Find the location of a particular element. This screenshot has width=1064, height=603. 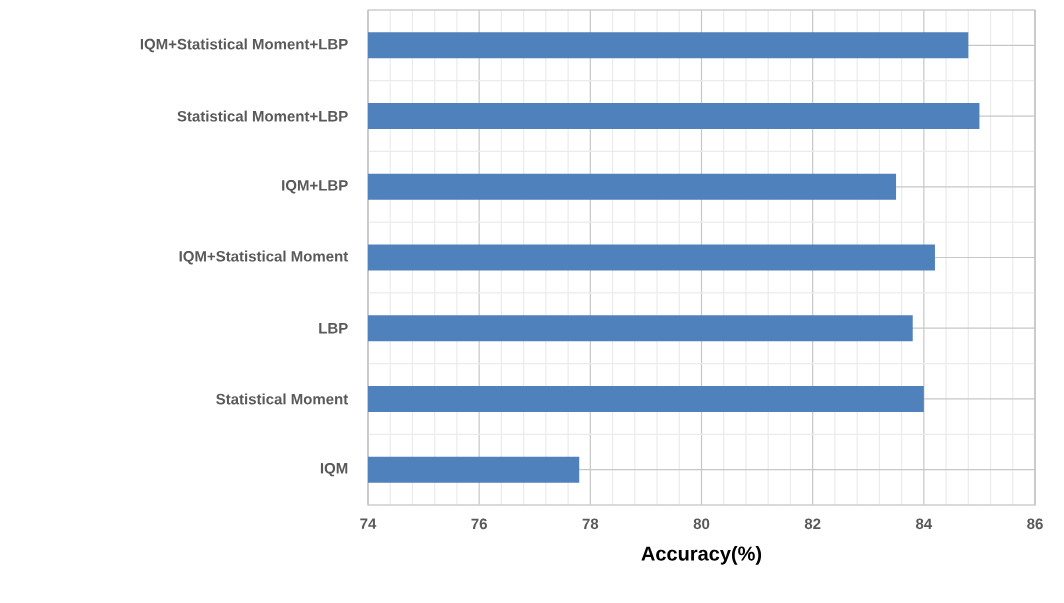

y-tick-label: LBP is located at coordinates (333, 328).